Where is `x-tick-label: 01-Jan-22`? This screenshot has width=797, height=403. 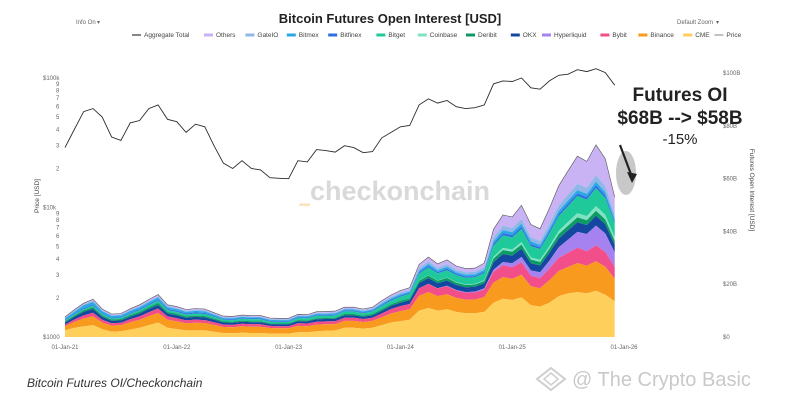
x-tick-label: 01-Jan-22 is located at coordinates (177, 348).